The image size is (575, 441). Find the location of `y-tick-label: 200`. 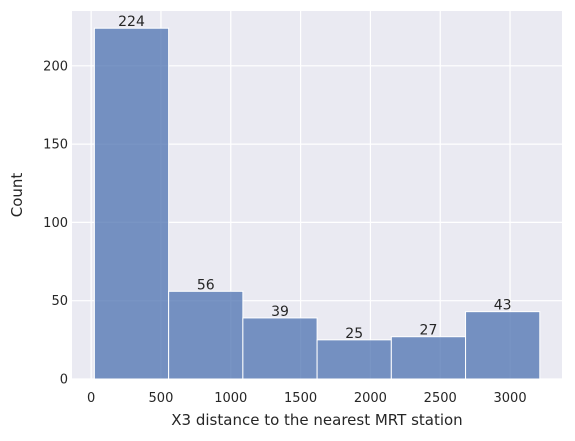

y-tick-label: 200 is located at coordinates (55, 66).